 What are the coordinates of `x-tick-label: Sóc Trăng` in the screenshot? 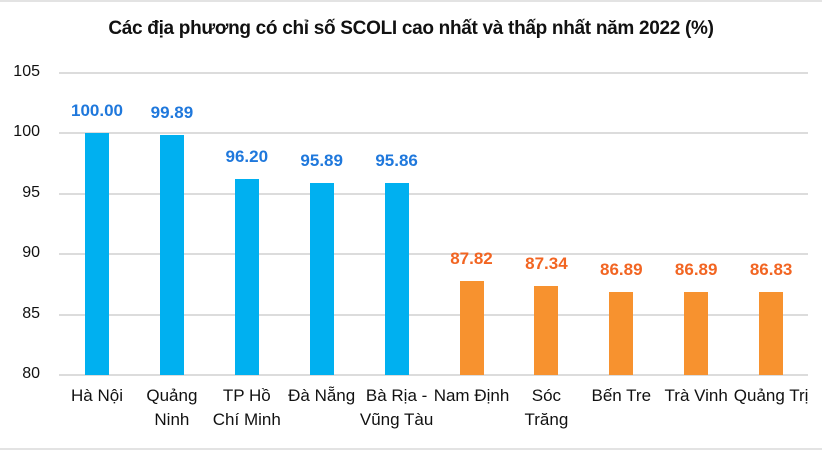 It's located at (546, 407).